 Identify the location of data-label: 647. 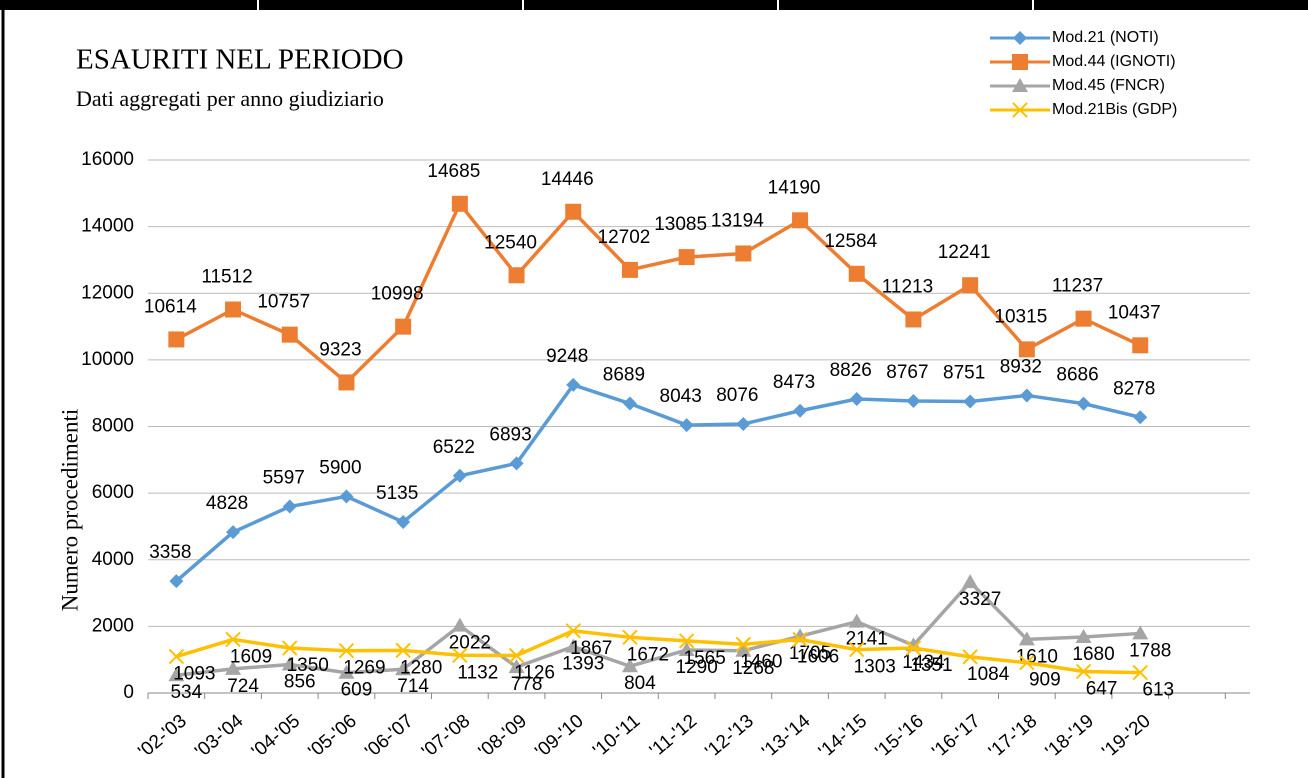
(1102, 688).